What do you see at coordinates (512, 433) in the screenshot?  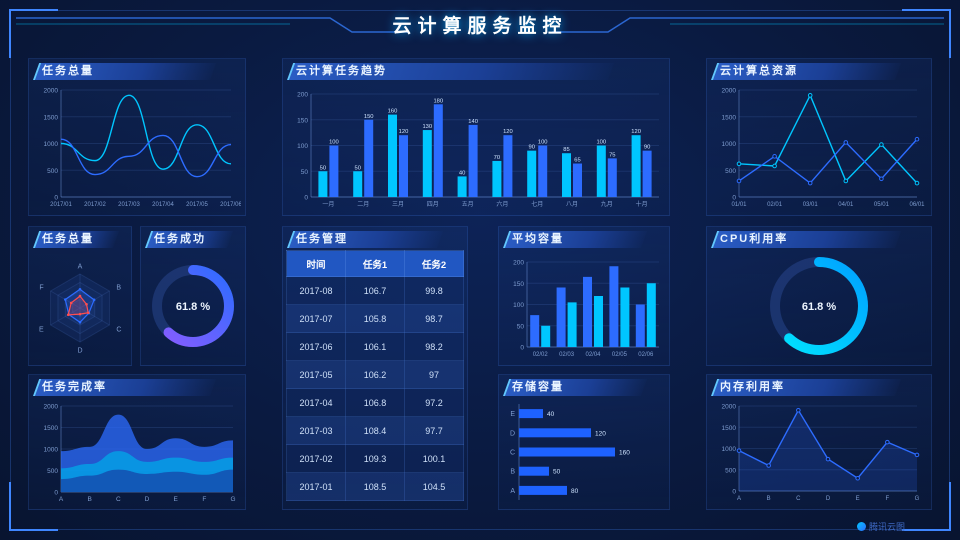 I see `svg-text: D` at bounding box center [512, 433].